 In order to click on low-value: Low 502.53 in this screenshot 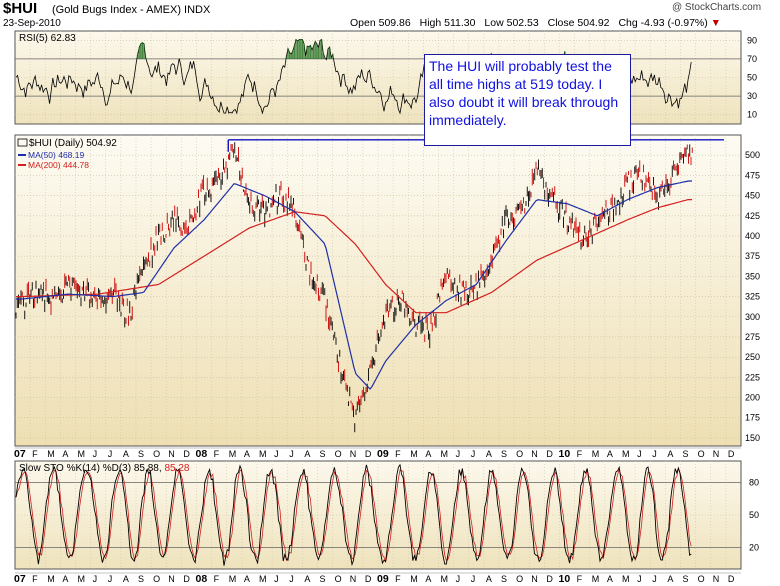, I will do `click(511, 23)`.